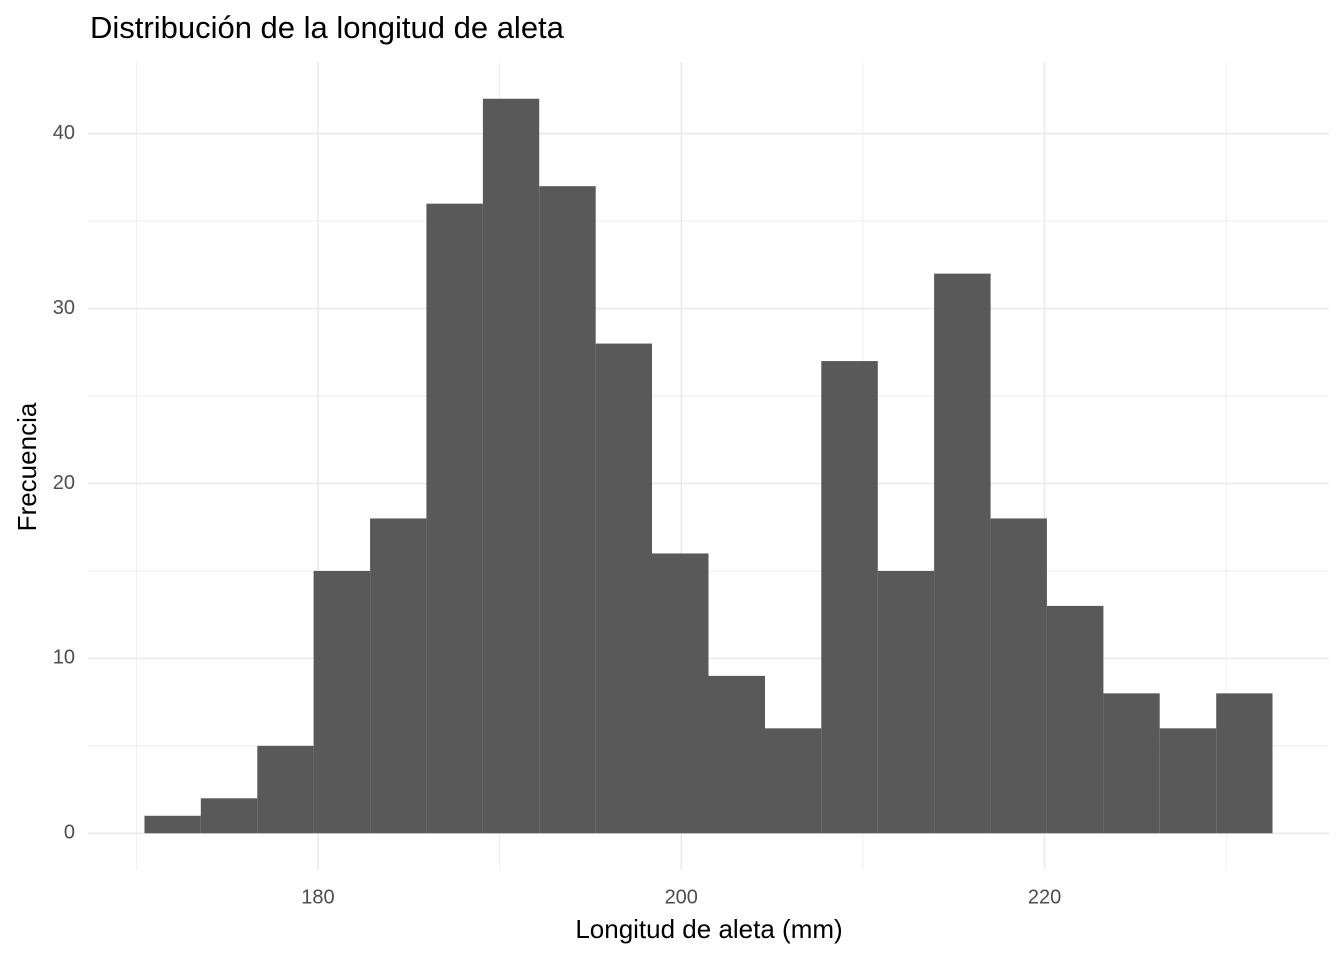 This screenshot has height=960, width=1344. I want to click on chart-title: Distribución de la longitud de aleta, so click(327, 27).